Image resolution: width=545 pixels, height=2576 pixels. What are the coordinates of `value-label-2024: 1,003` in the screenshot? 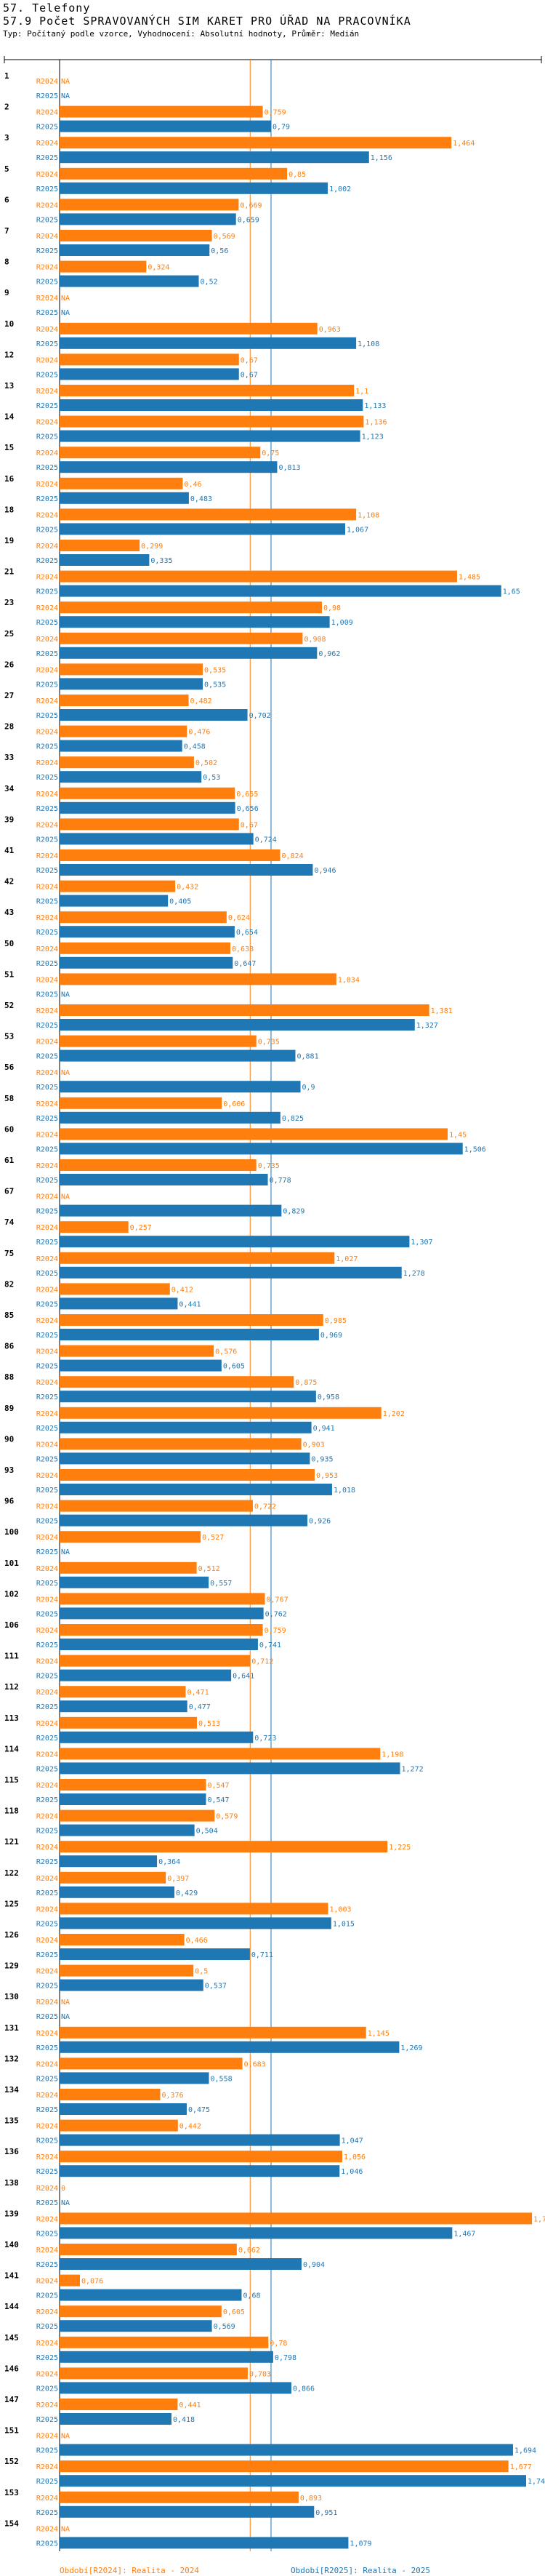 It's located at (340, 1909).